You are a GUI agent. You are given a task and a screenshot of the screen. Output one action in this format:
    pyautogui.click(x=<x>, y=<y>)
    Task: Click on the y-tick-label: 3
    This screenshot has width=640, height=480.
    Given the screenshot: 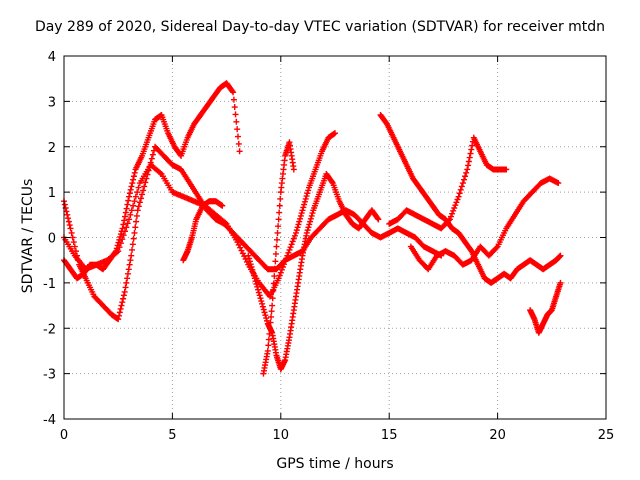 What is the action you would take?
    pyautogui.click(x=52, y=102)
    